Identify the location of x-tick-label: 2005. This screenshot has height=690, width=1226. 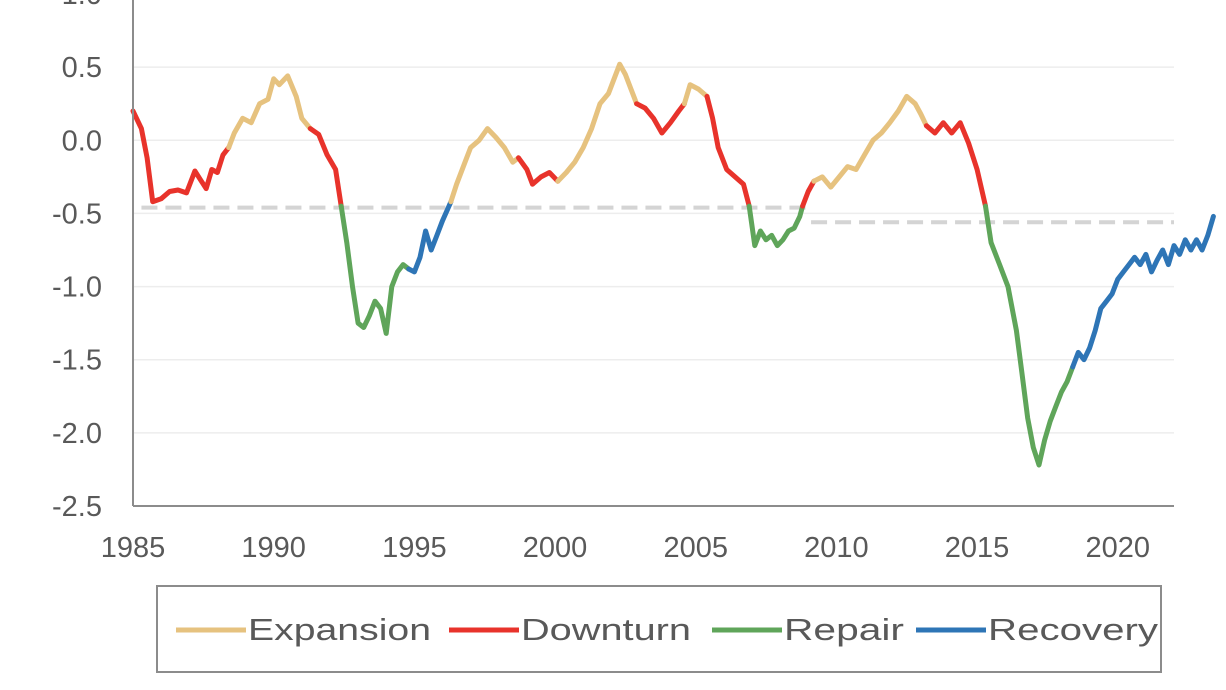
(695, 548).